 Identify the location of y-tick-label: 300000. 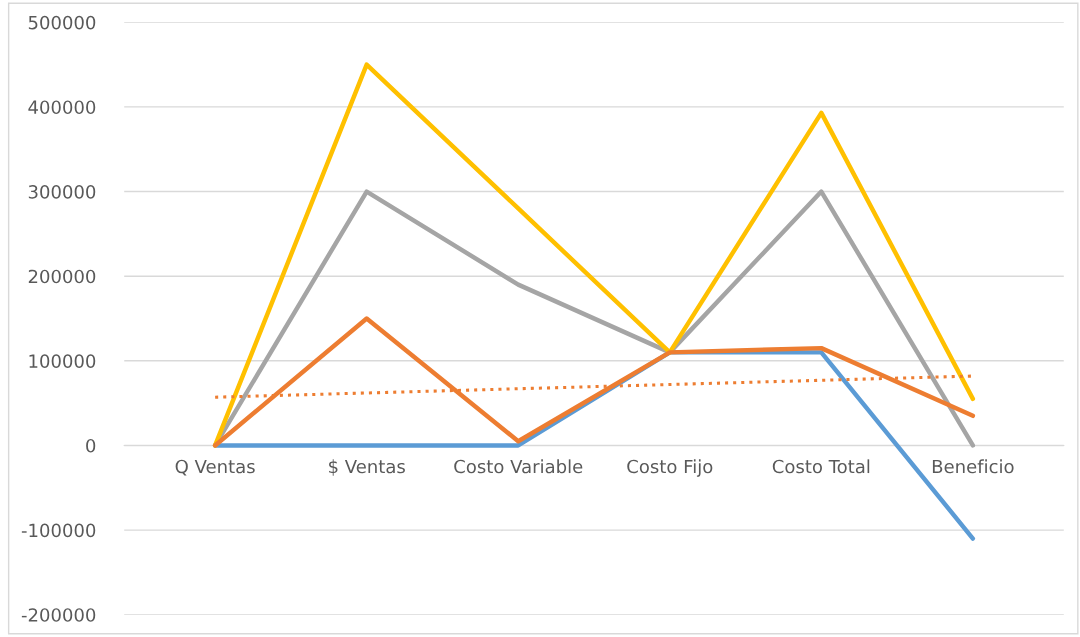
(62, 192).